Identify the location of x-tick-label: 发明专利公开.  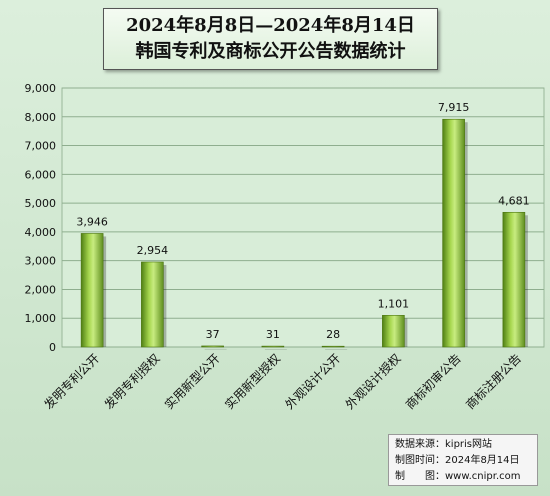
(72, 382).